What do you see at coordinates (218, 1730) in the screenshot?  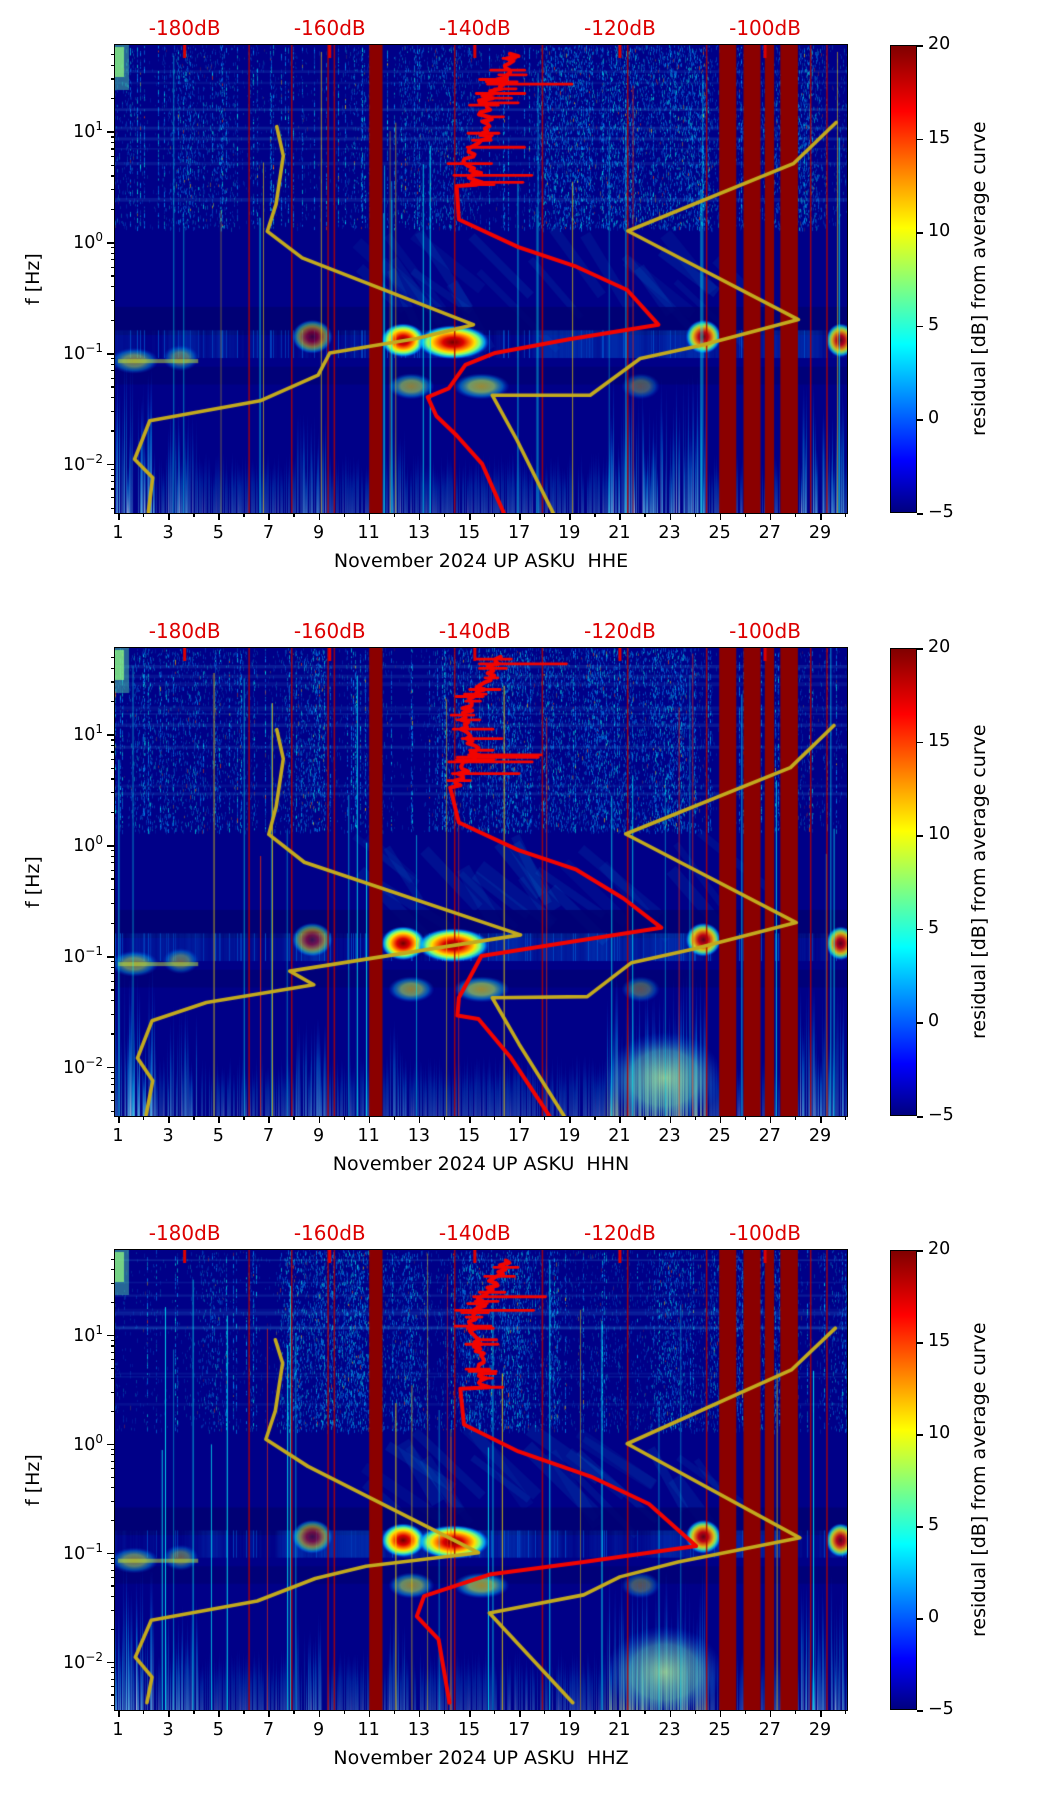 I see `x-tick-label: 5` at bounding box center [218, 1730].